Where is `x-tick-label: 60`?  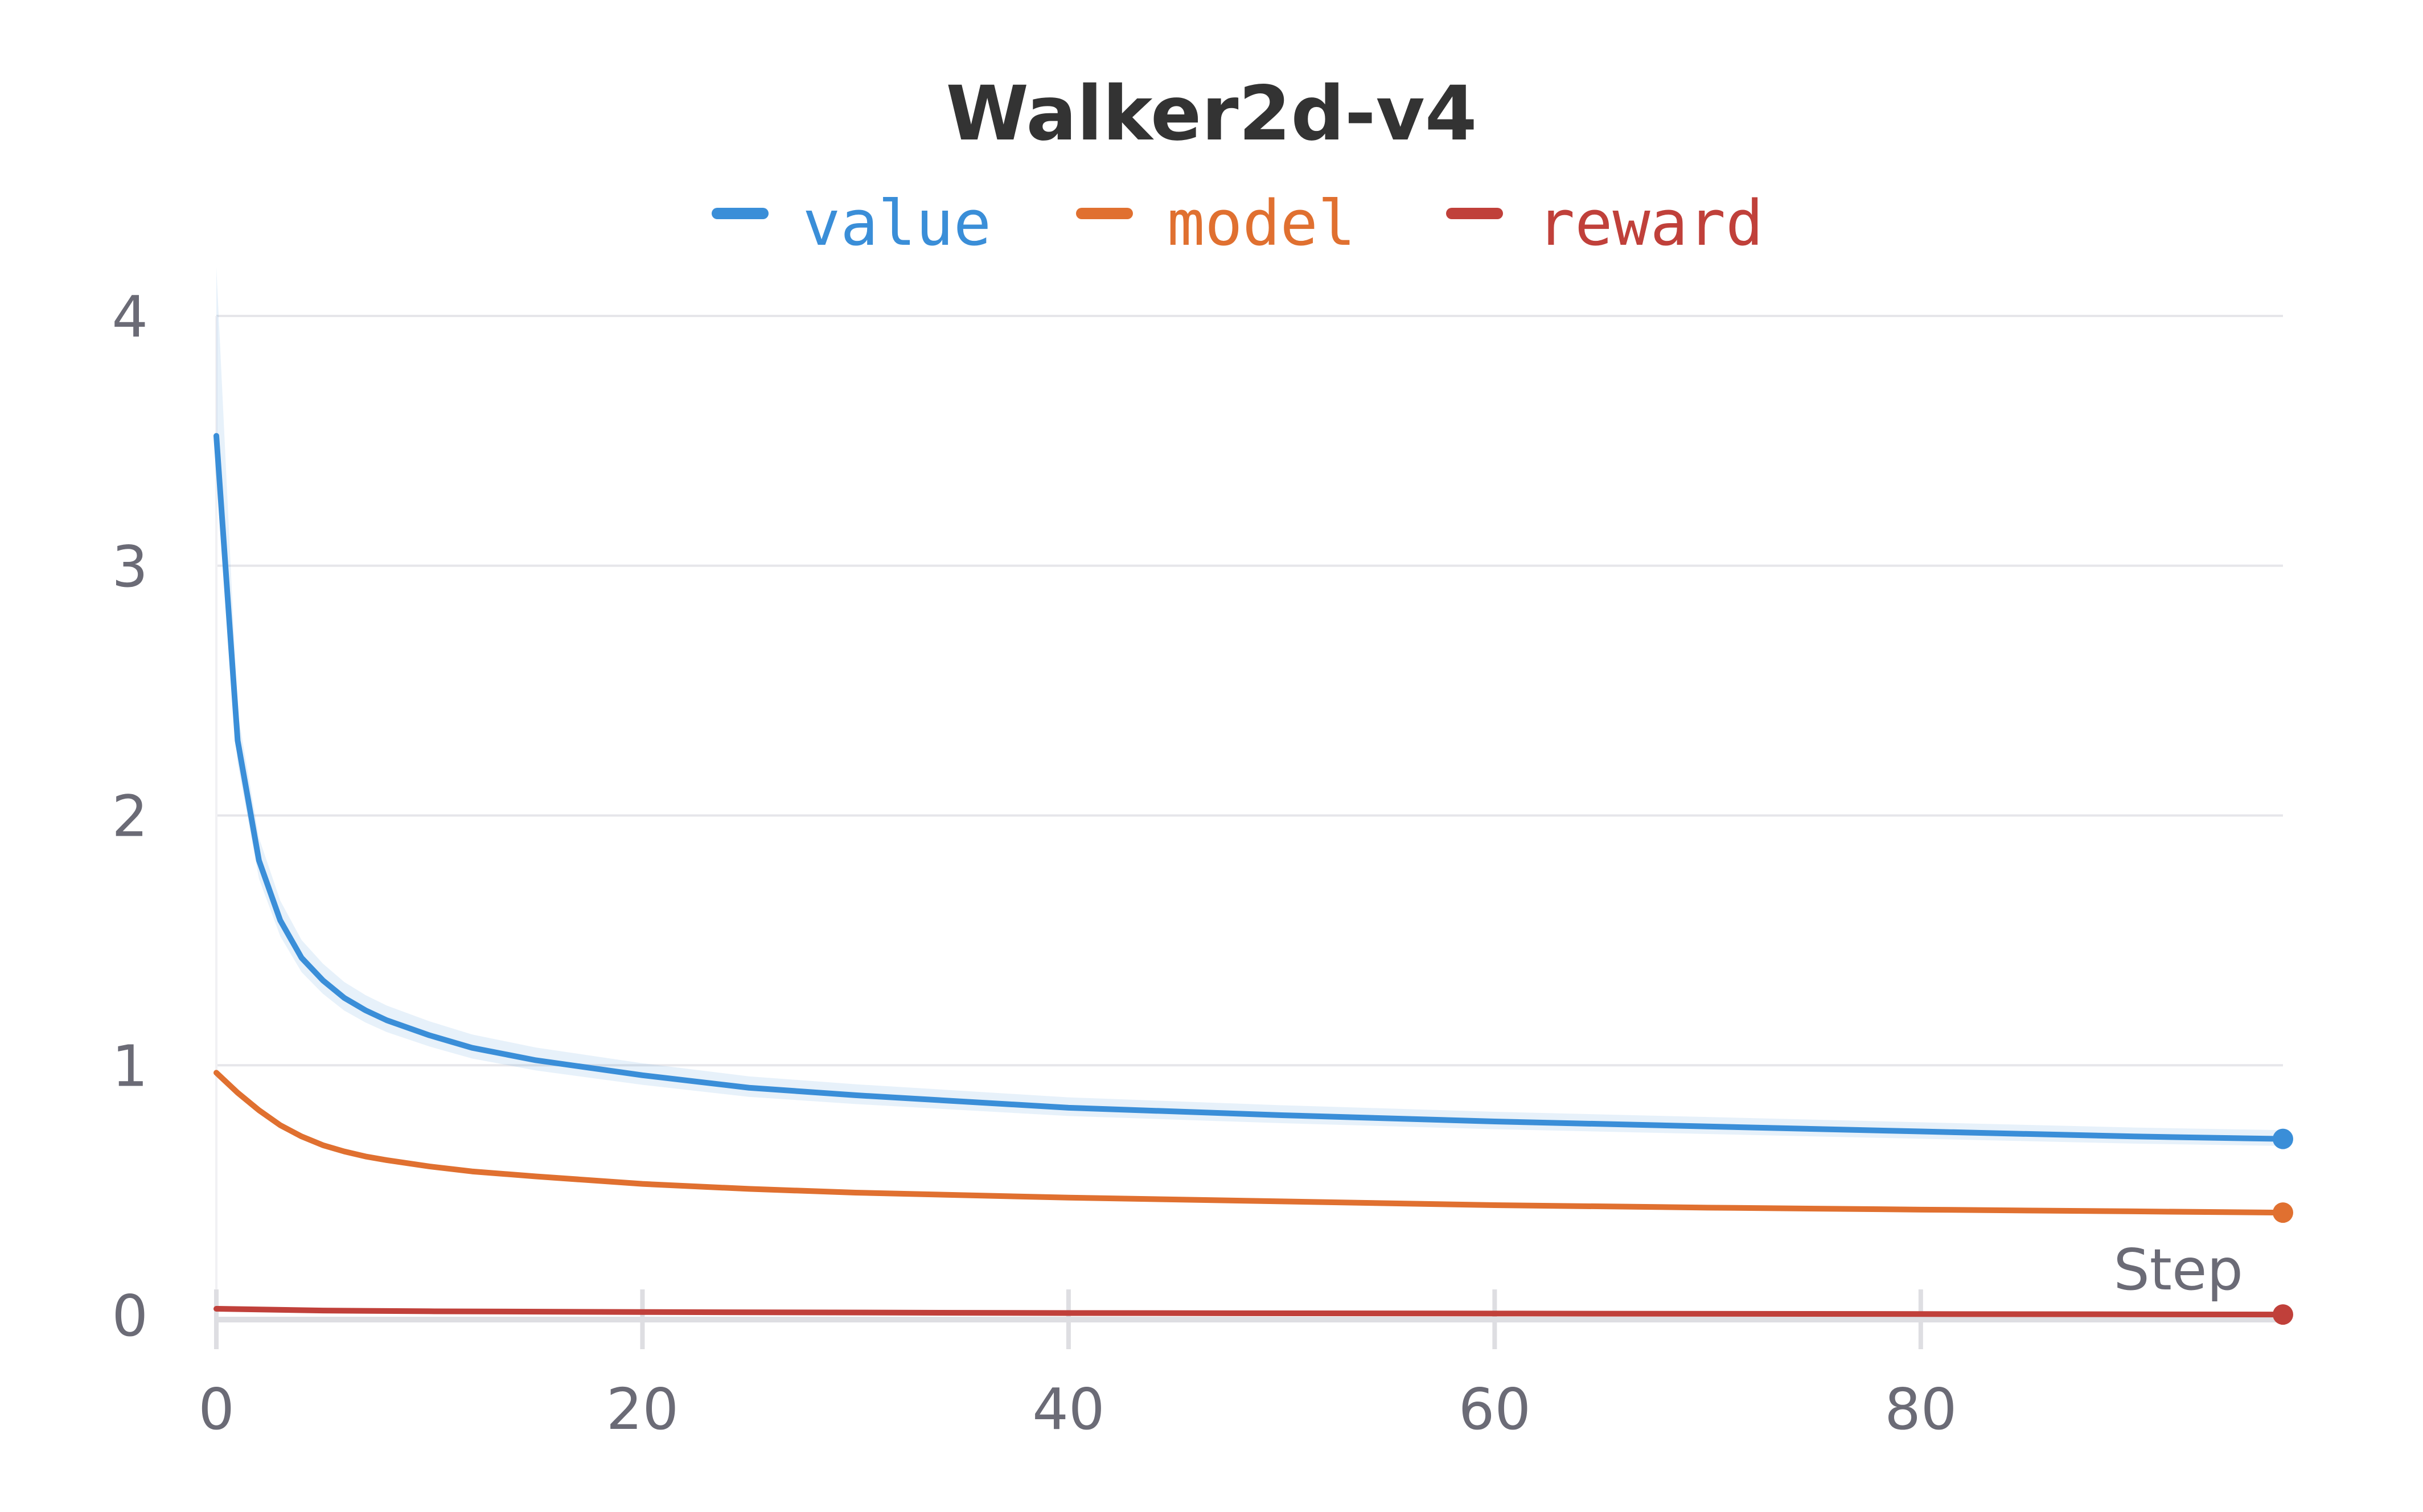
x-tick-label: 60 is located at coordinates (1495, 1409).